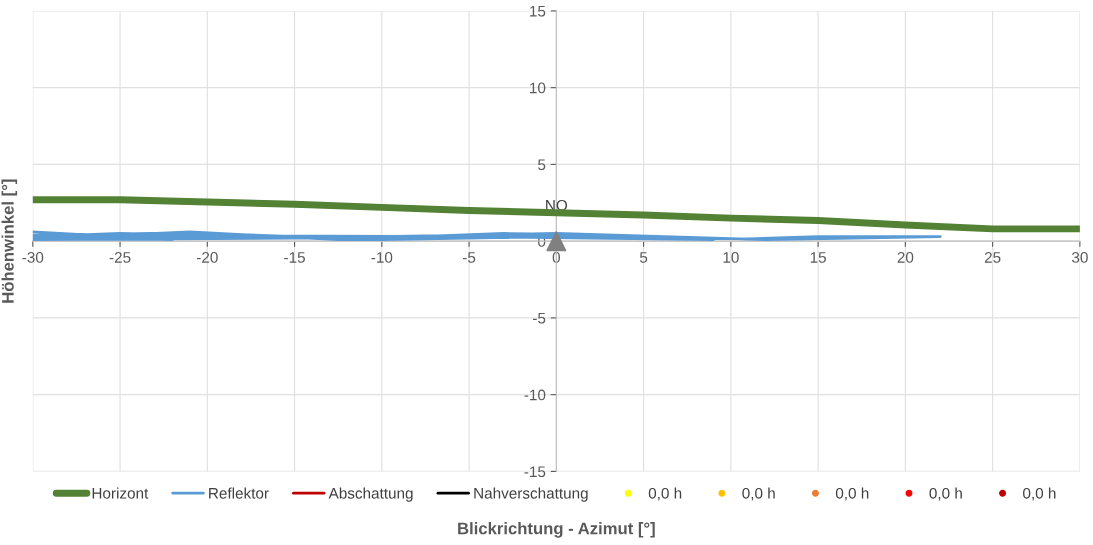 The height and width of the screenshot is (545, 1093). Describe the element at coordinates (120, 493) in the screenshot. I see `legend-label: Horizont` at that location.